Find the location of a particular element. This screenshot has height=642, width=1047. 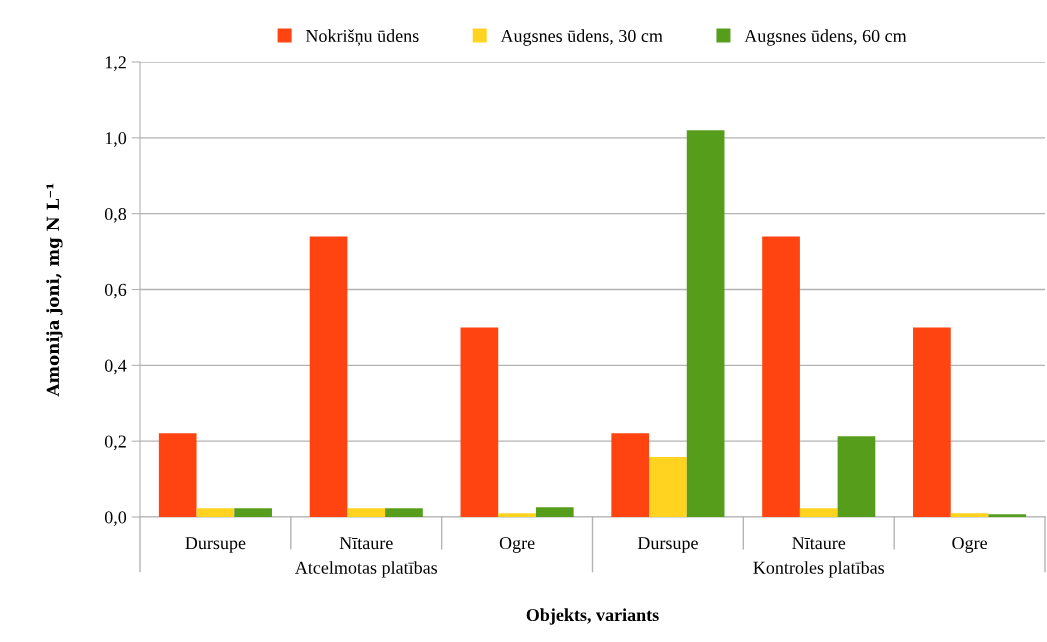

x-axis-title: Objekts, variants is located at coordinates (592, 616).